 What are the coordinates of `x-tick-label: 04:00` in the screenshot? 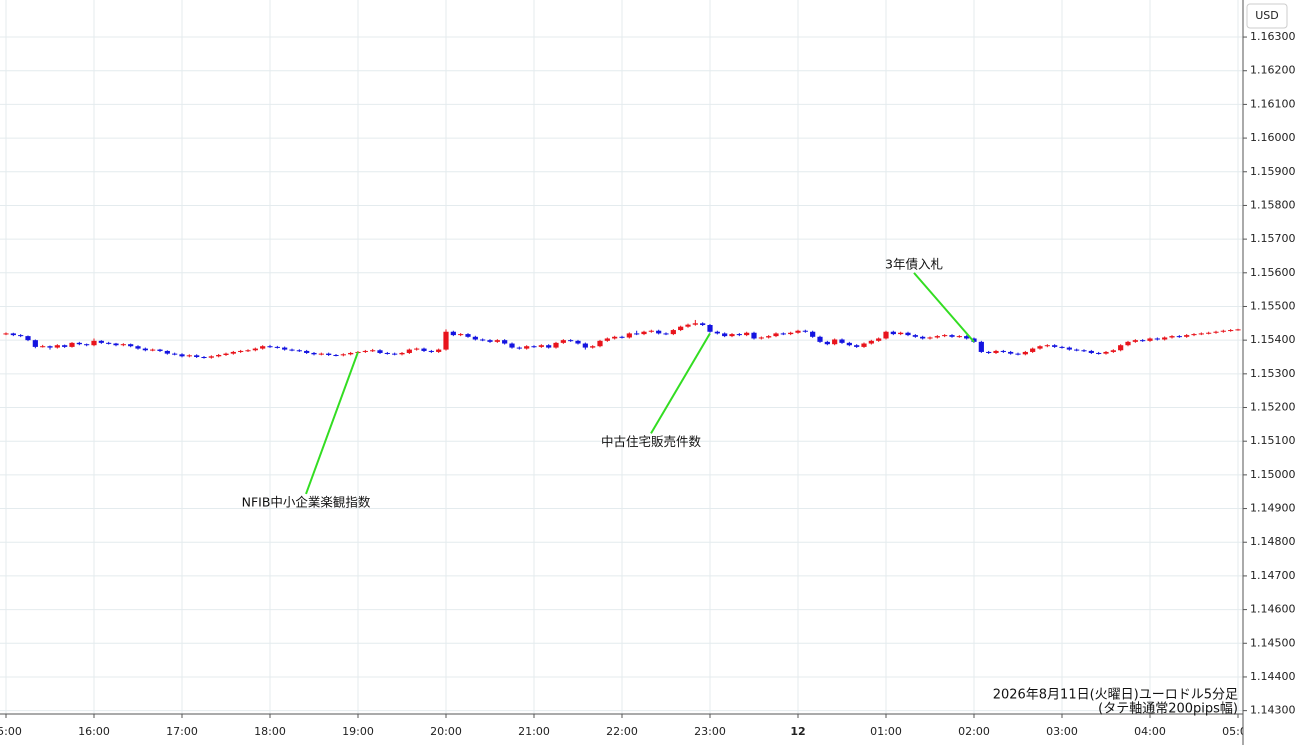 It's located at (1150, 731).